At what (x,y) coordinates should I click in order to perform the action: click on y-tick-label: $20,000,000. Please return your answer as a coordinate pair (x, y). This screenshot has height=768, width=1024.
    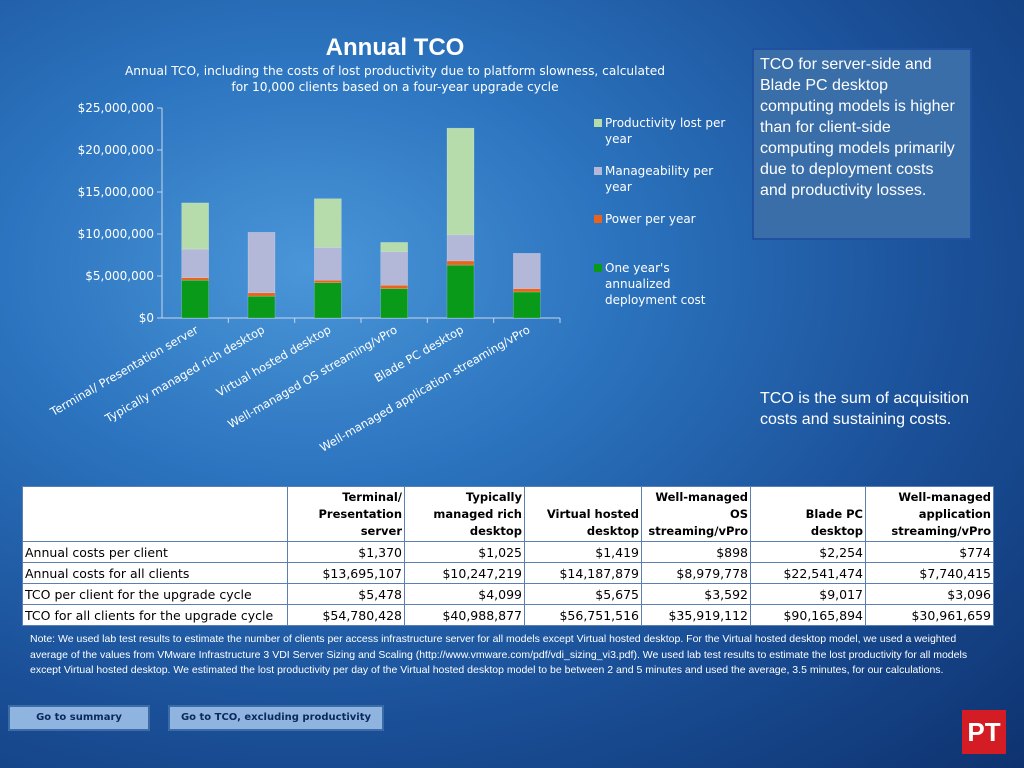
    Looking at the image, I should click on (116, 150).